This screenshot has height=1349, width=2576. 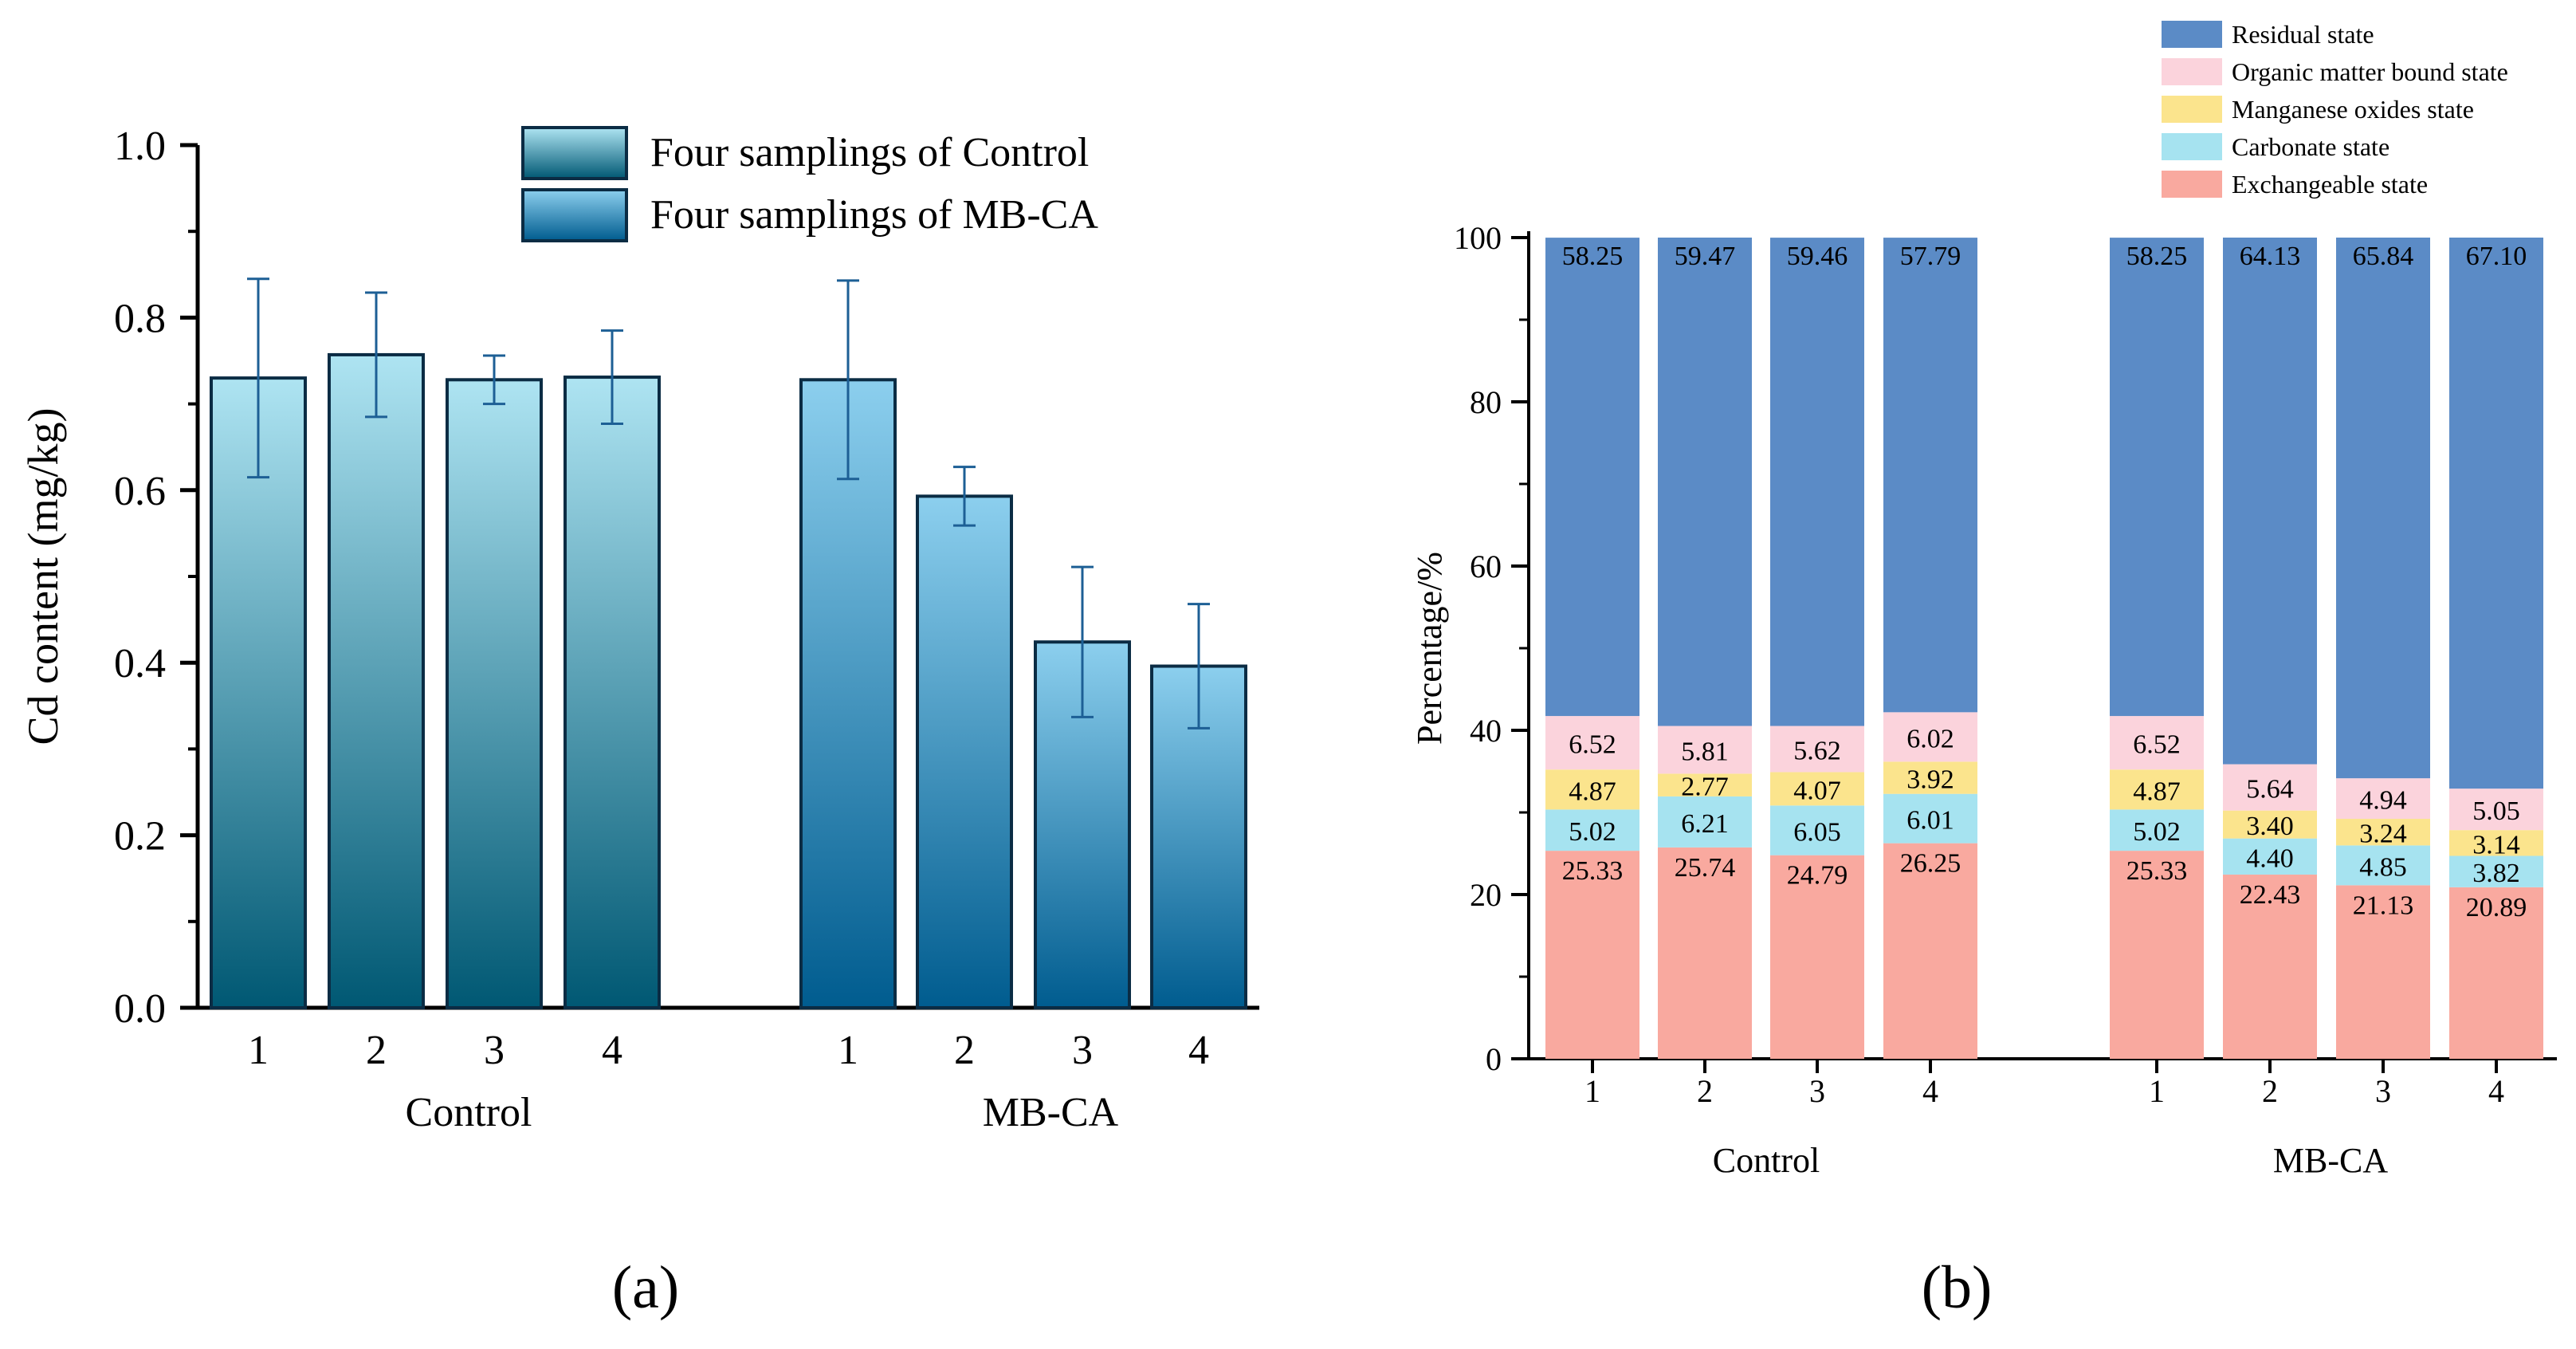 What do you see at coordinates (1817, 790) in the screenshot?
I see `b-data-label: 4.07` at bounding box center [1817, 790].